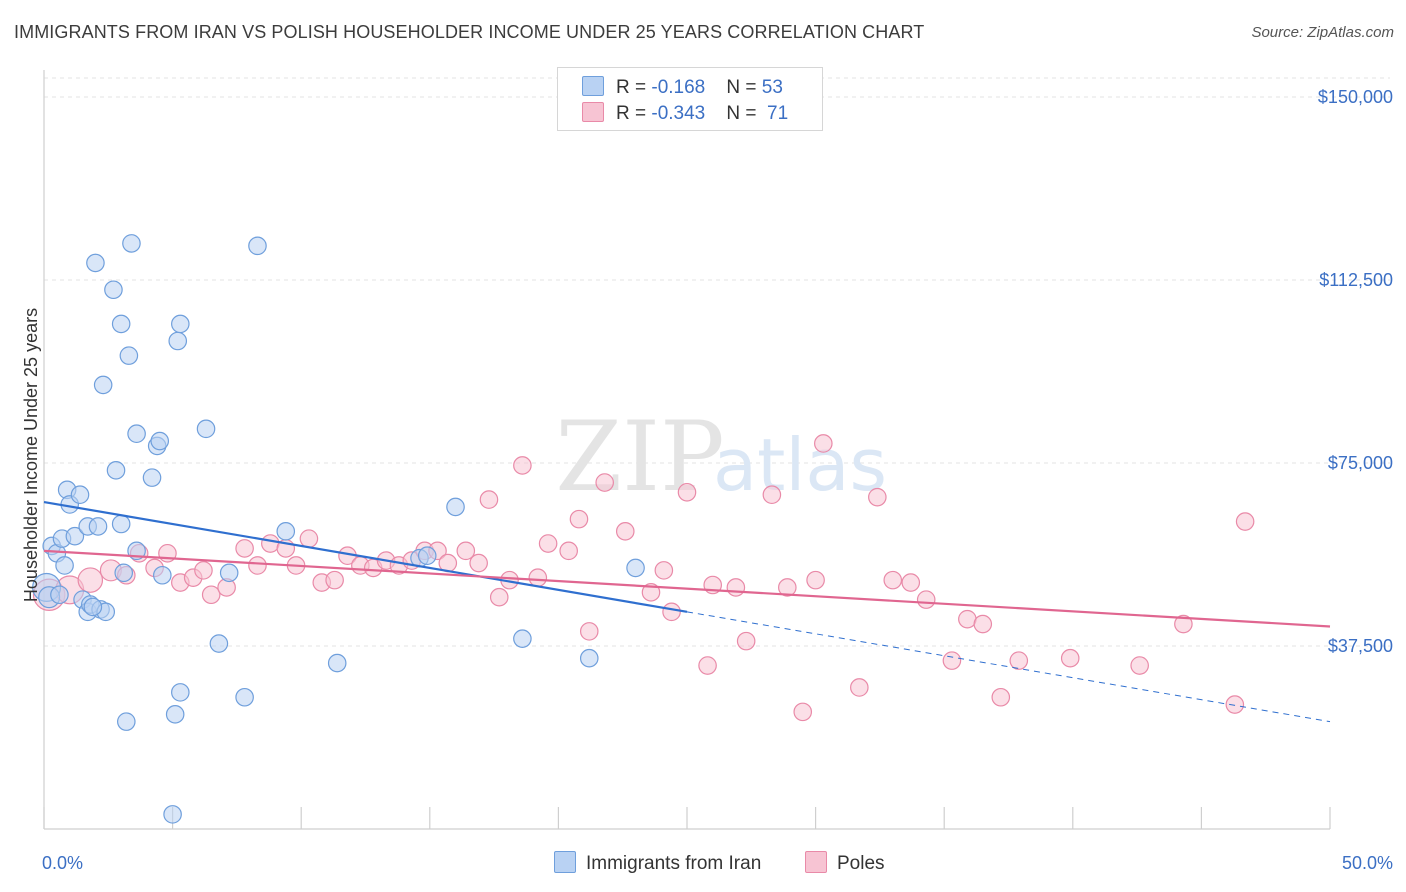  I want to click on stats-legend: R = -0.168 N = 53 R = -0.343 N = 71, so click(690, 99).